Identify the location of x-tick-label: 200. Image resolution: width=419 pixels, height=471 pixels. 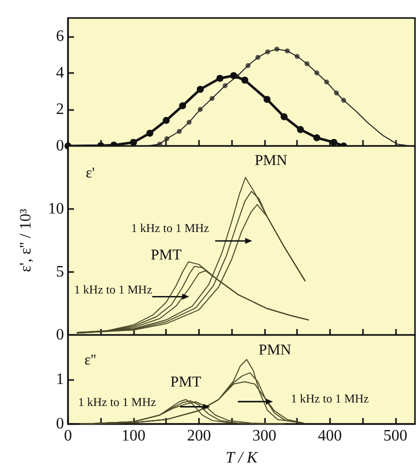
(198, 436).